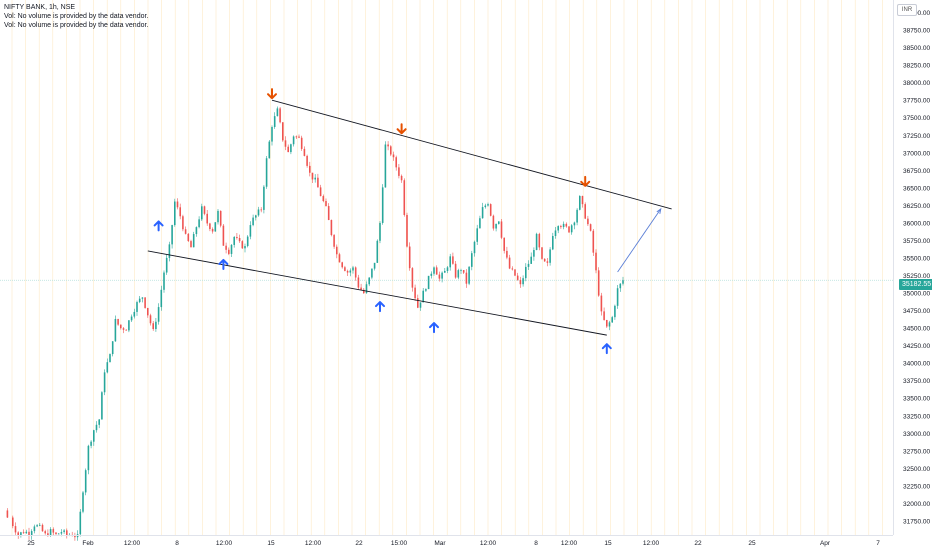 This screenshot has width=932, height=550. What do you see at coordinates (31, 543) in the screenshot?
I see `time-tick-label: 25` at bounding box center [31, 543].